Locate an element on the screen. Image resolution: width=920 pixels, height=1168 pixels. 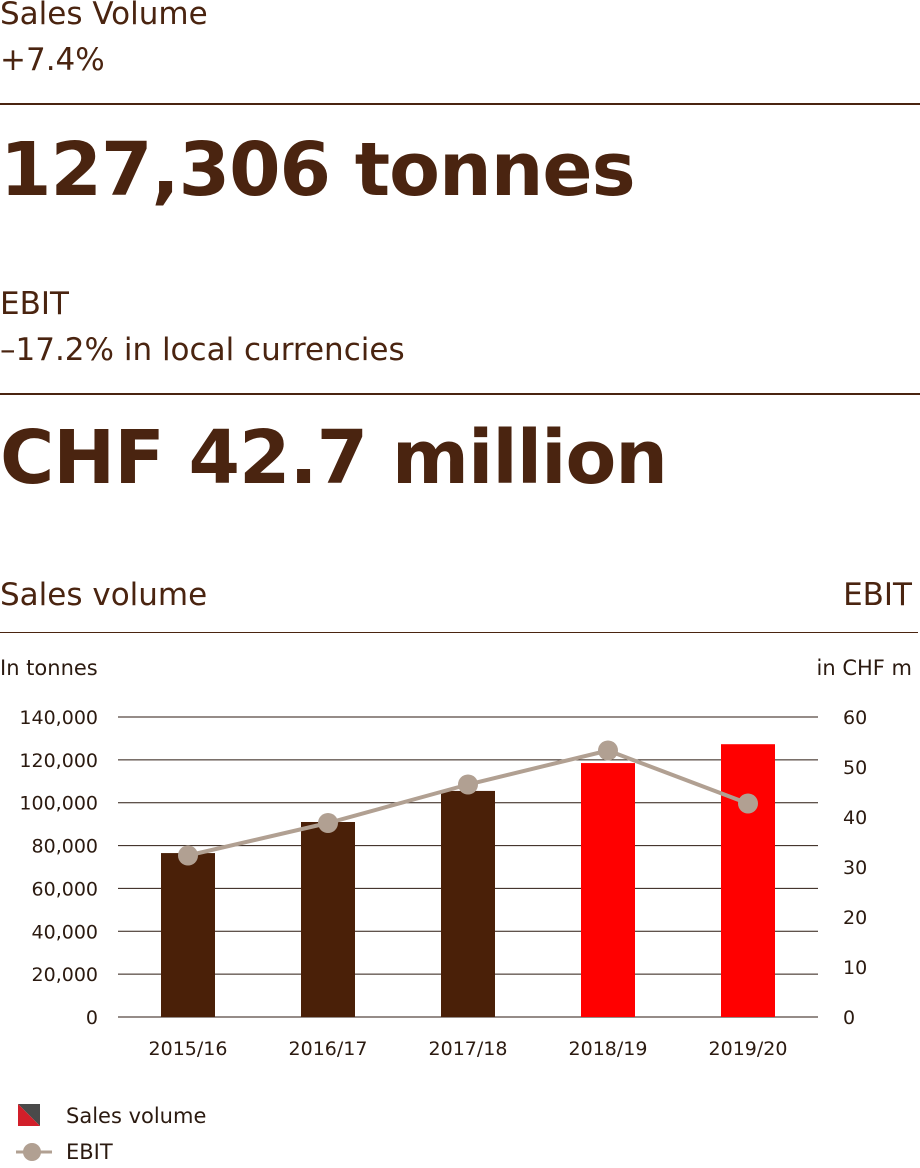
line-series is located at coordinates (468, 803).